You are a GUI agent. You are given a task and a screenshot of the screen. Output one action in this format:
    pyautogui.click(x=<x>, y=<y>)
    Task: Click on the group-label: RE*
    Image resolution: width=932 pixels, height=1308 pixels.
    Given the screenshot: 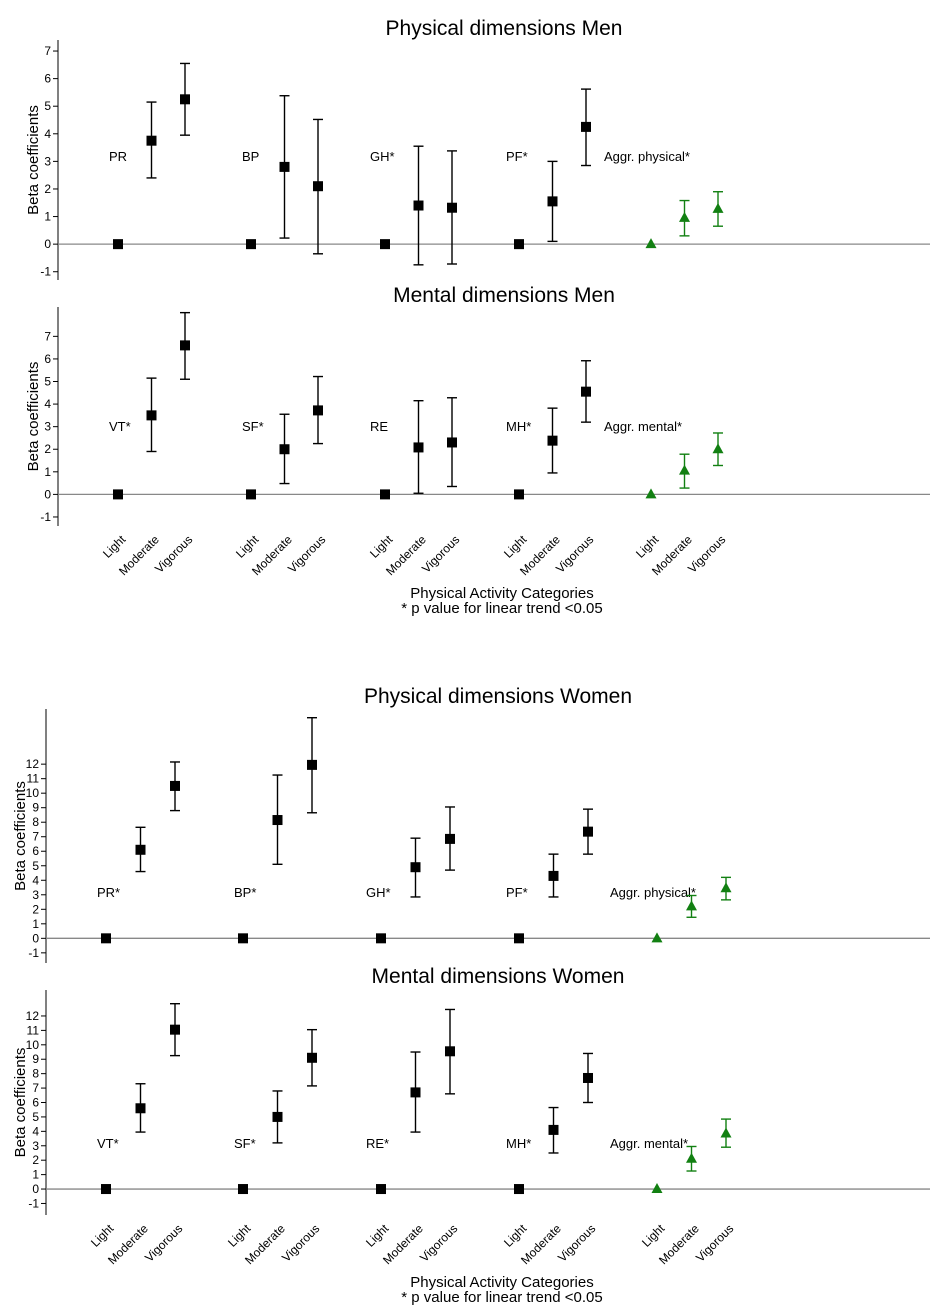 What is the action you would take?
    pyautogui.click(x=377, y=1143)
    